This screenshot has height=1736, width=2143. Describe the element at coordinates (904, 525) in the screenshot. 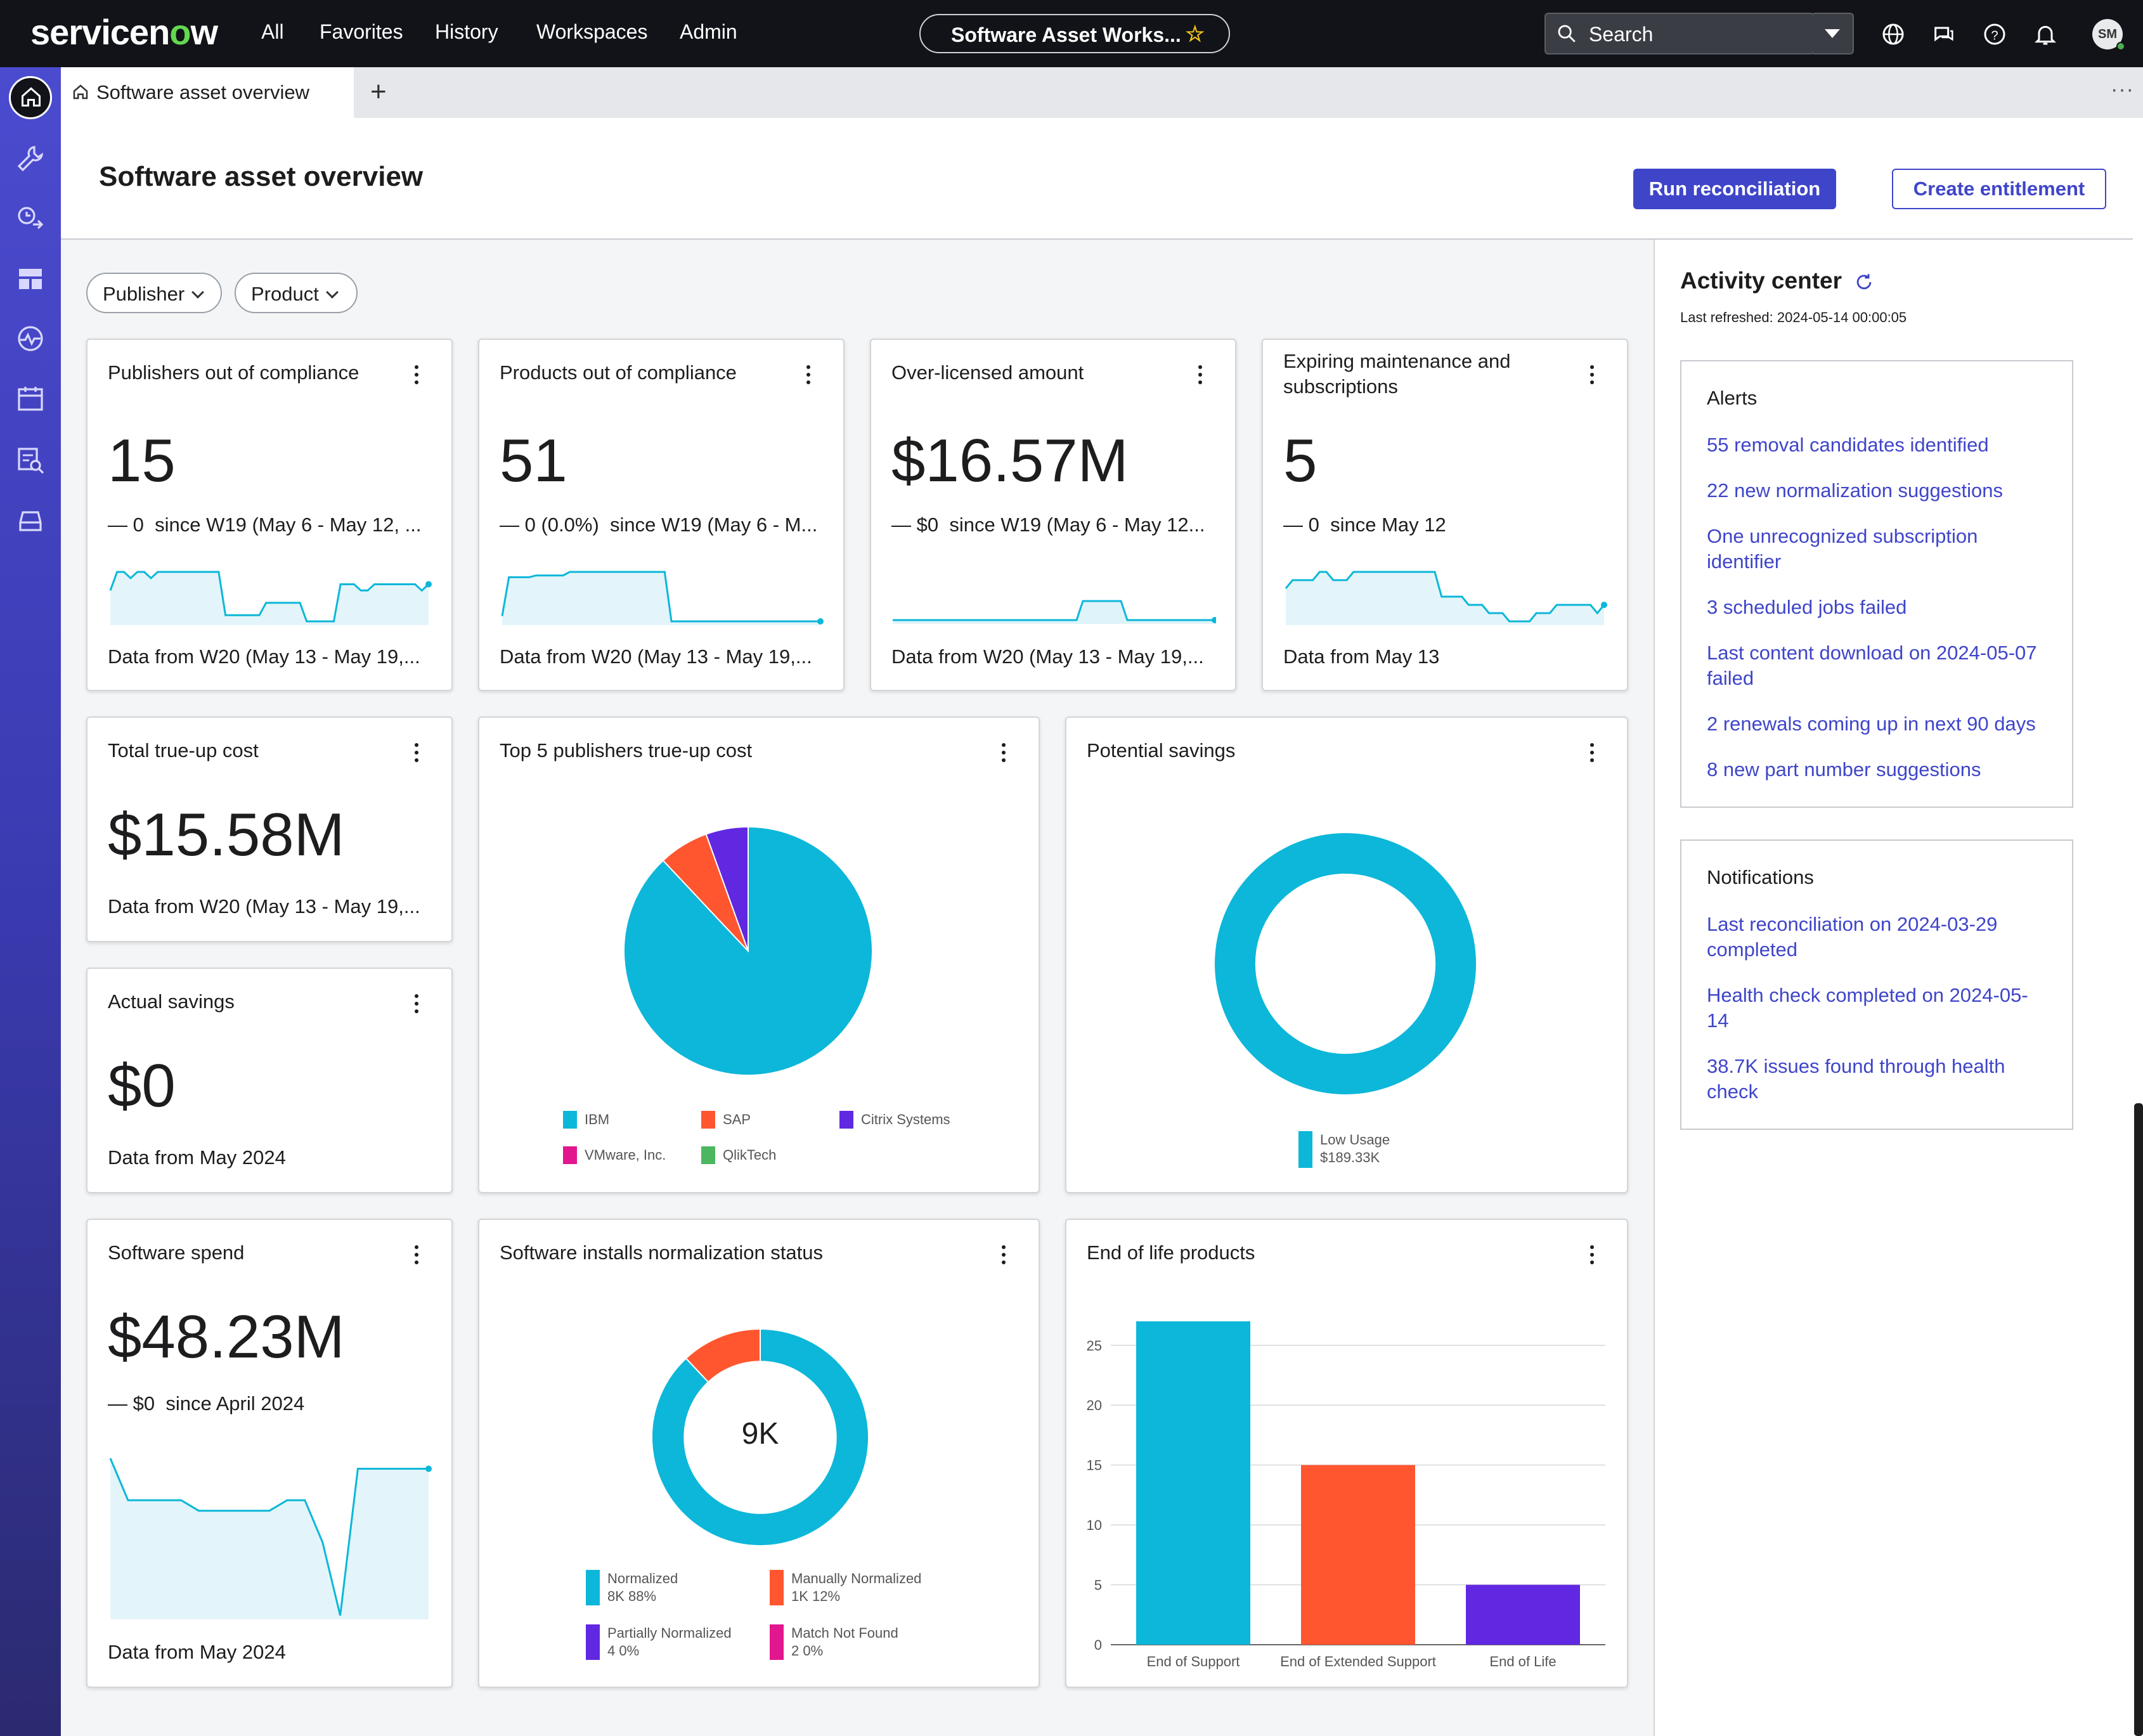

I see `dash-icon: —` at that location.